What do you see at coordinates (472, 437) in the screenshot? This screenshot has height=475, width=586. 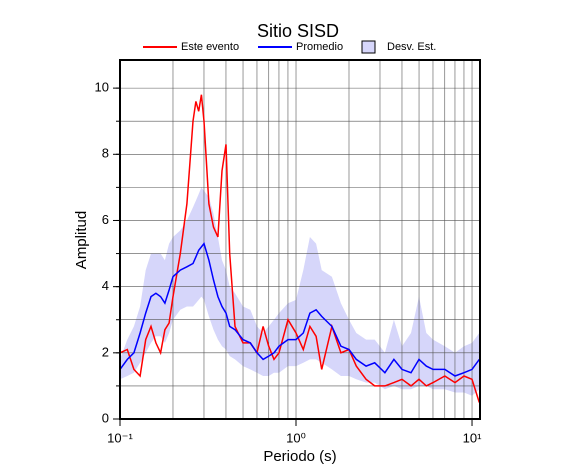 I see `x-tick-label: 10¹` at bounding box center [472, 437].